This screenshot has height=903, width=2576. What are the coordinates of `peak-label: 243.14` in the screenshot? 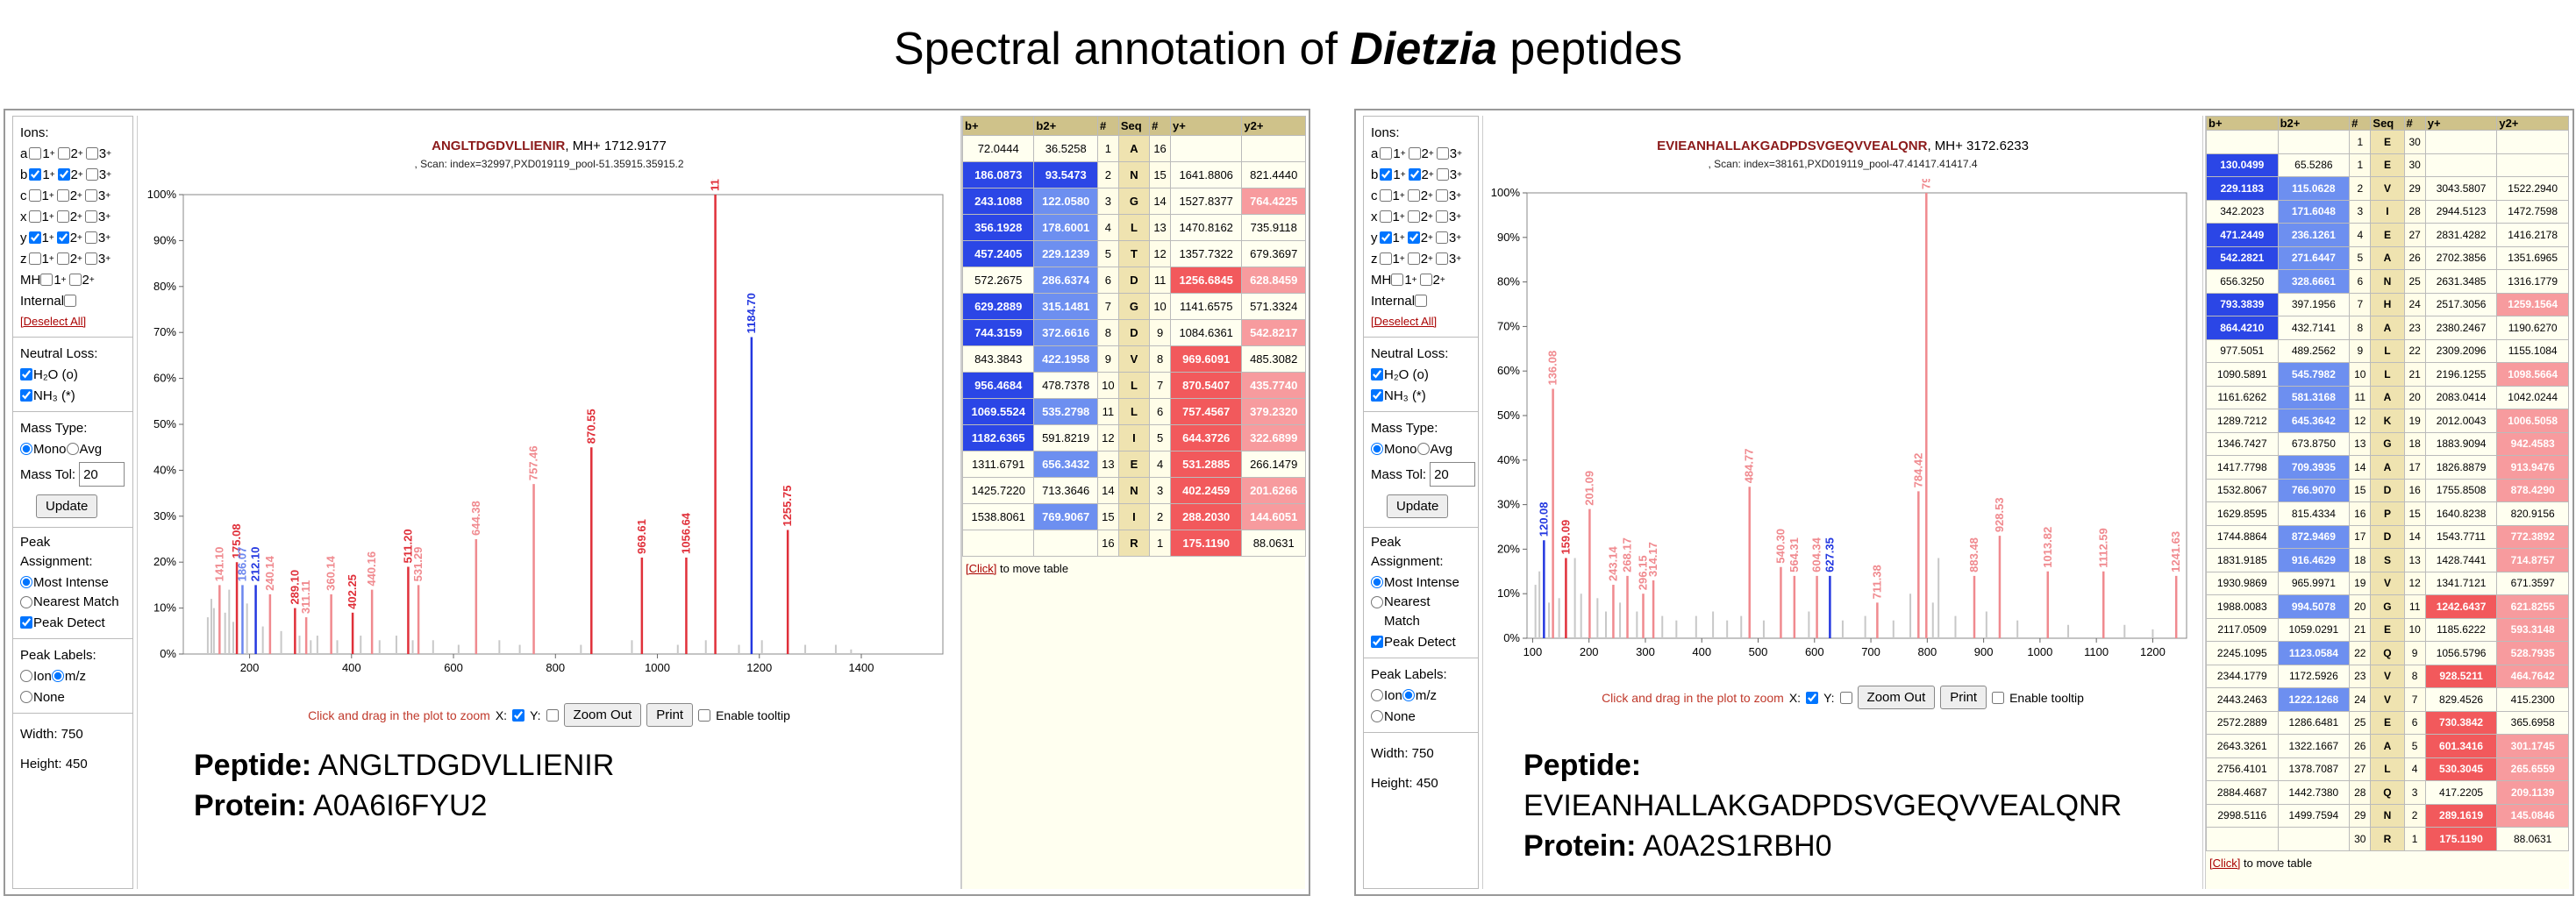 It's located at (1613, 564).